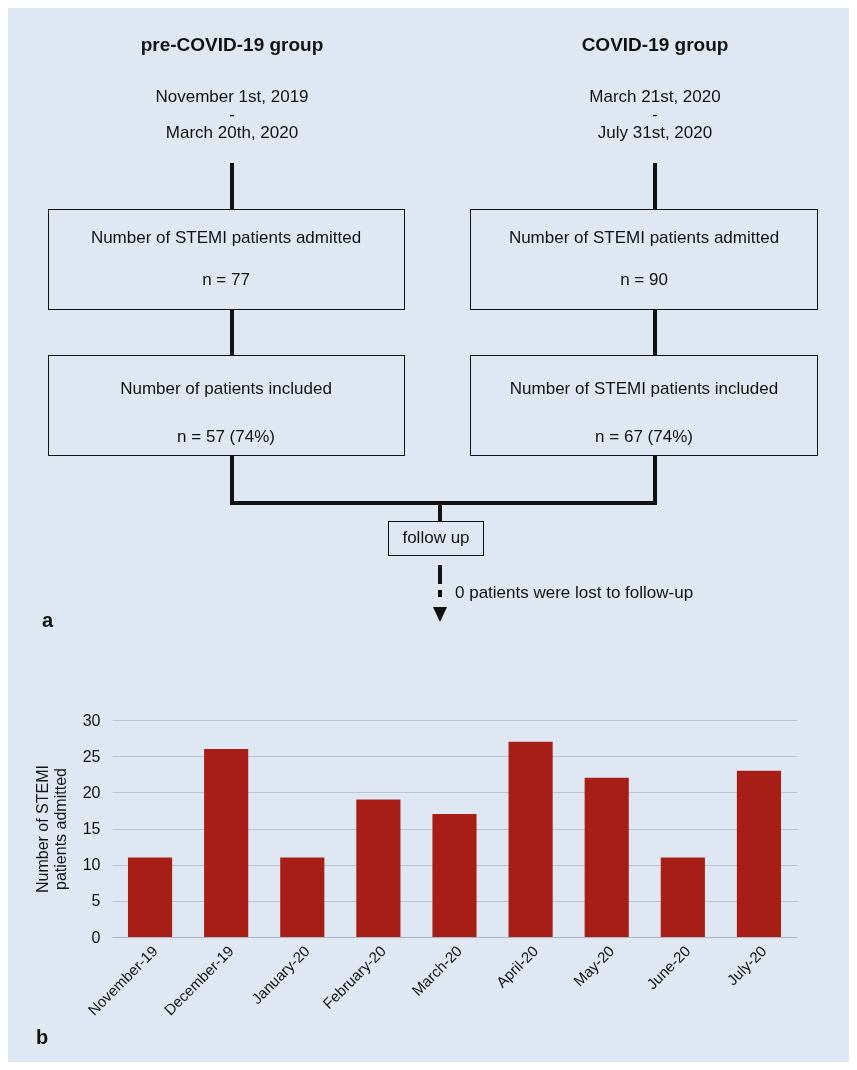  I want to click on text: follow up, so click(436, 538).